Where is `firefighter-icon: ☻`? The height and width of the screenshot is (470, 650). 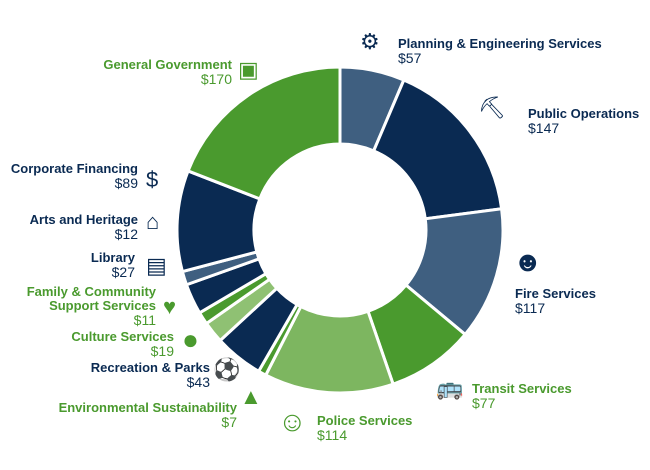
firefighter-icon: ☻ is located at coordinates (528, 261).